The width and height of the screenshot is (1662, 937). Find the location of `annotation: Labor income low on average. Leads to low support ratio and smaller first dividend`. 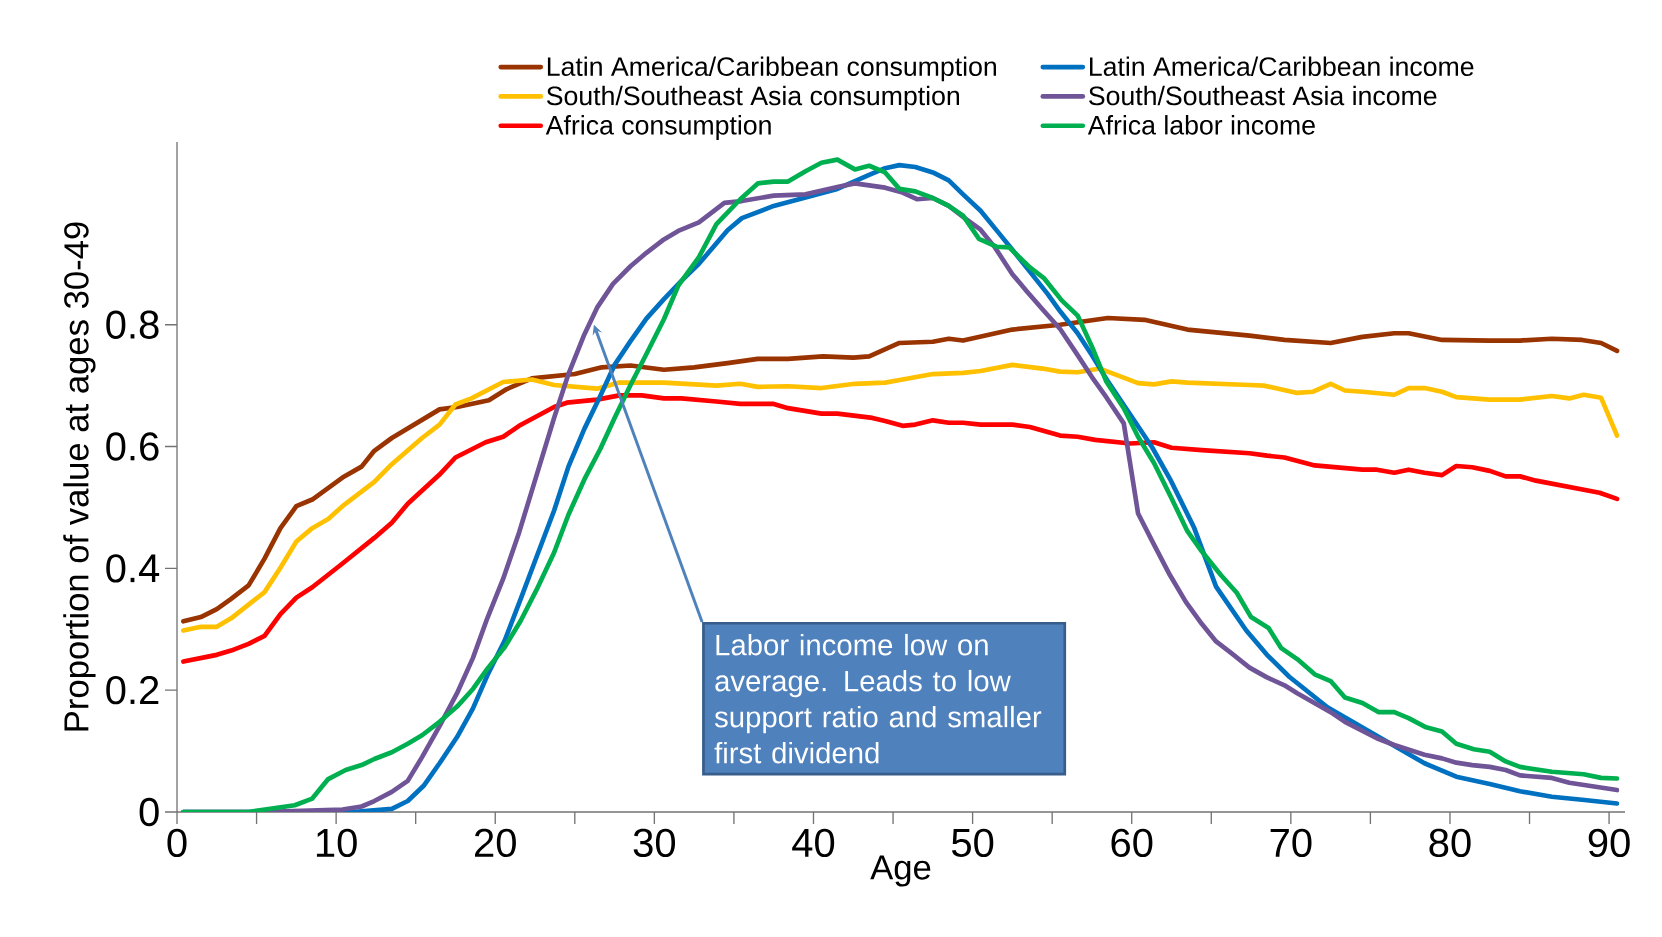

annotation: Labor income low on average. Leads to low support ratio and smaller first dividend is located at coordinates (878, 698).